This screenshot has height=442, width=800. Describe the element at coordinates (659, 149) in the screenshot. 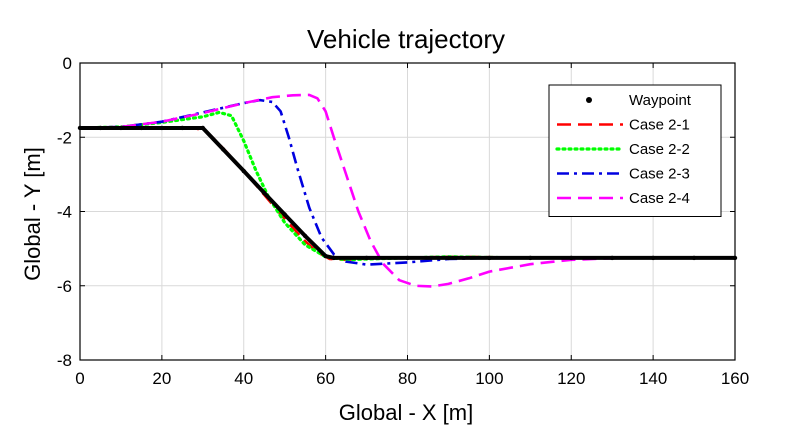

I see `legend-label: Case 2-2` at that location.